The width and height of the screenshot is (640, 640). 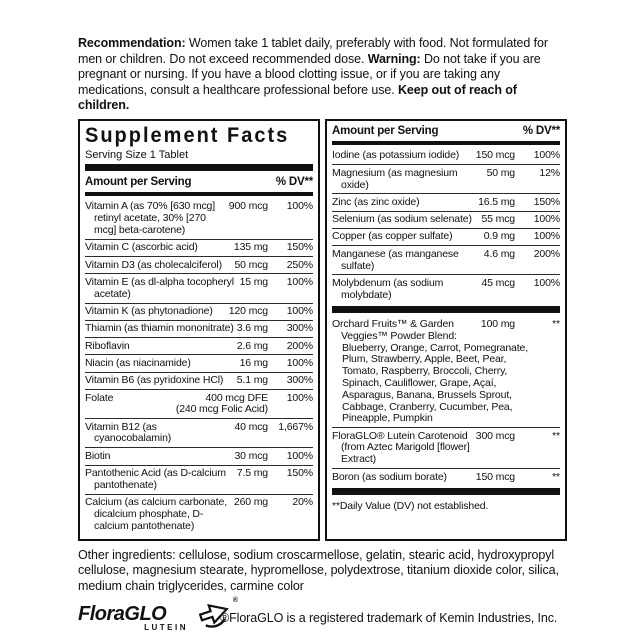 What do you see at coordinates (396, 155) in the screenshot?
I see `nutrient-name: Iodine (as potassium iodide)` at bounding box center [396, 155].